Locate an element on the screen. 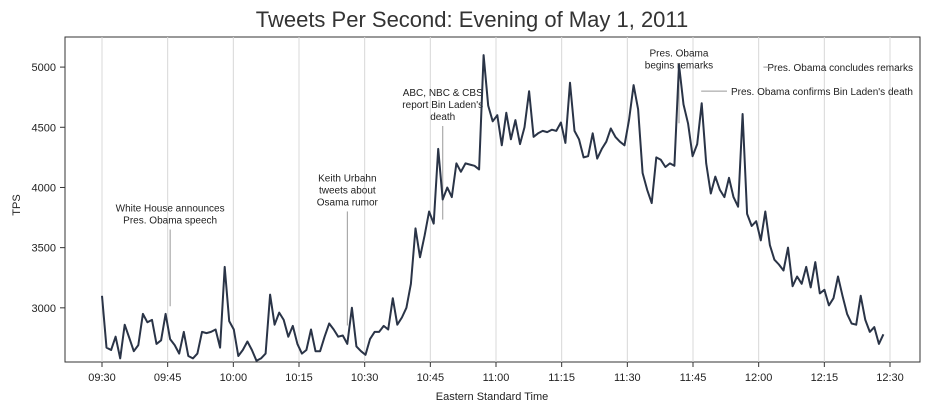 This screenshot has width=945, height=408. x-tick-label: 10:00 is located at coordinates (234, 378).